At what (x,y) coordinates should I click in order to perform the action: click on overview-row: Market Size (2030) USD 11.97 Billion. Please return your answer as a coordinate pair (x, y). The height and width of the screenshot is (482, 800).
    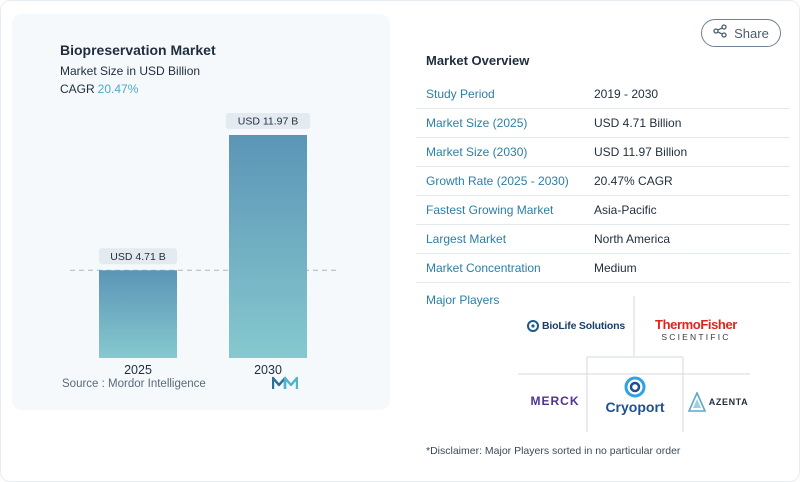
    Looking at the image, I should click on (603, 152).